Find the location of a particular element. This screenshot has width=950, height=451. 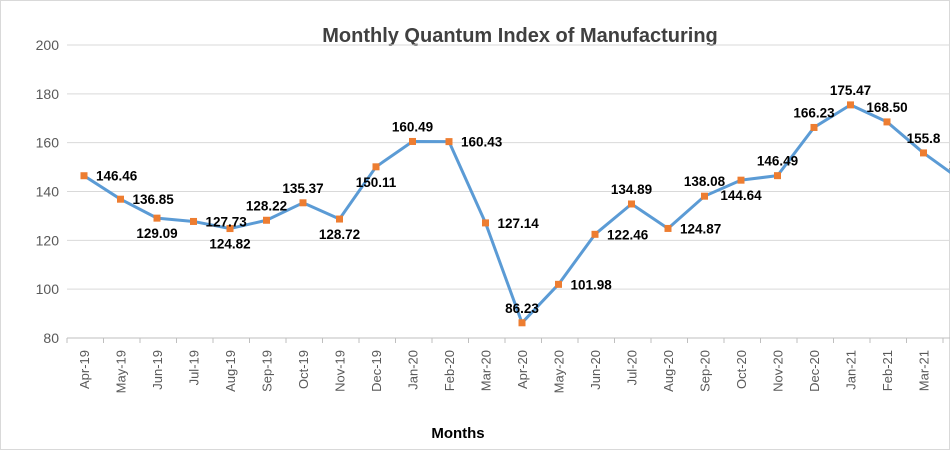

data-label: 146.46 is located at coordinates (117, 176).